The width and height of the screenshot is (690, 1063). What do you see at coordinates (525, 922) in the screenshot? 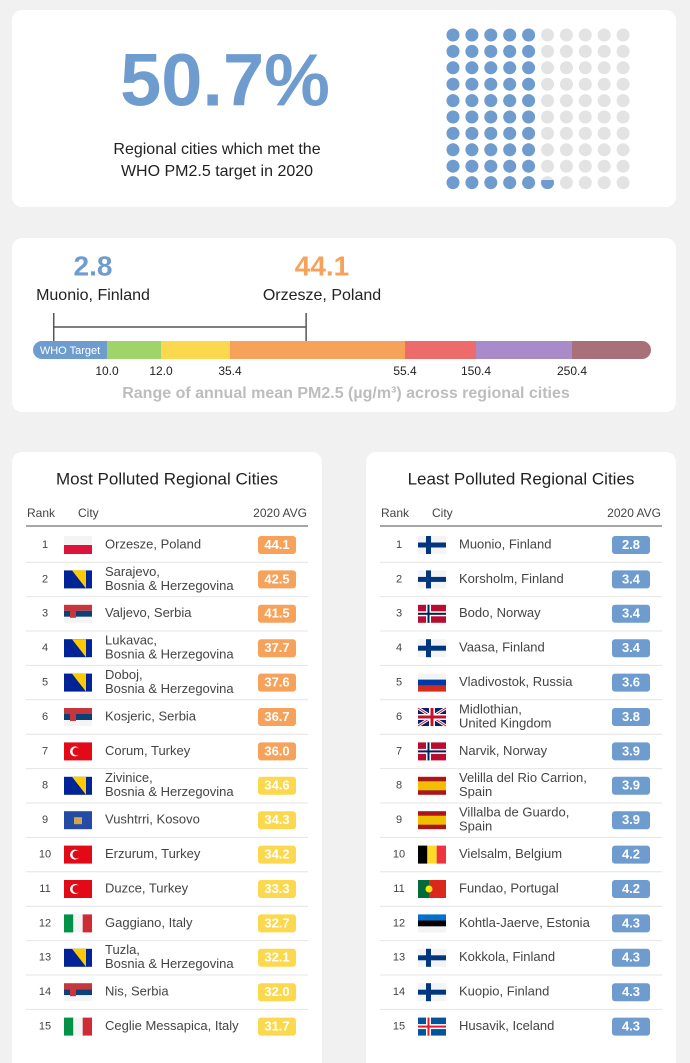
I see `city: Kohtla-Jaerve, Estonia` at bounding box center [525, 922].